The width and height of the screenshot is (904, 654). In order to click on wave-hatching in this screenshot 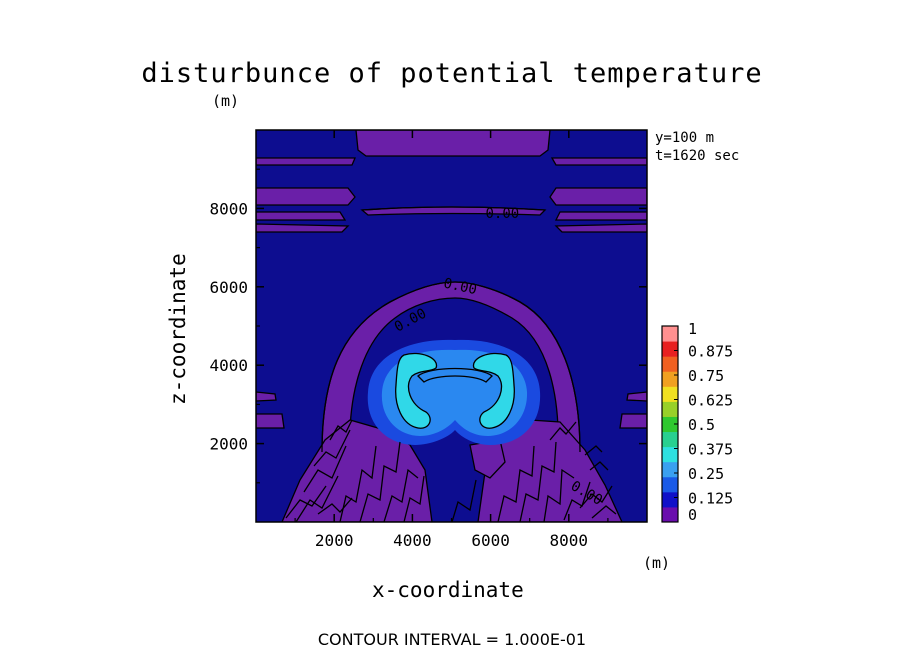, I will do `click(451, 470)`.